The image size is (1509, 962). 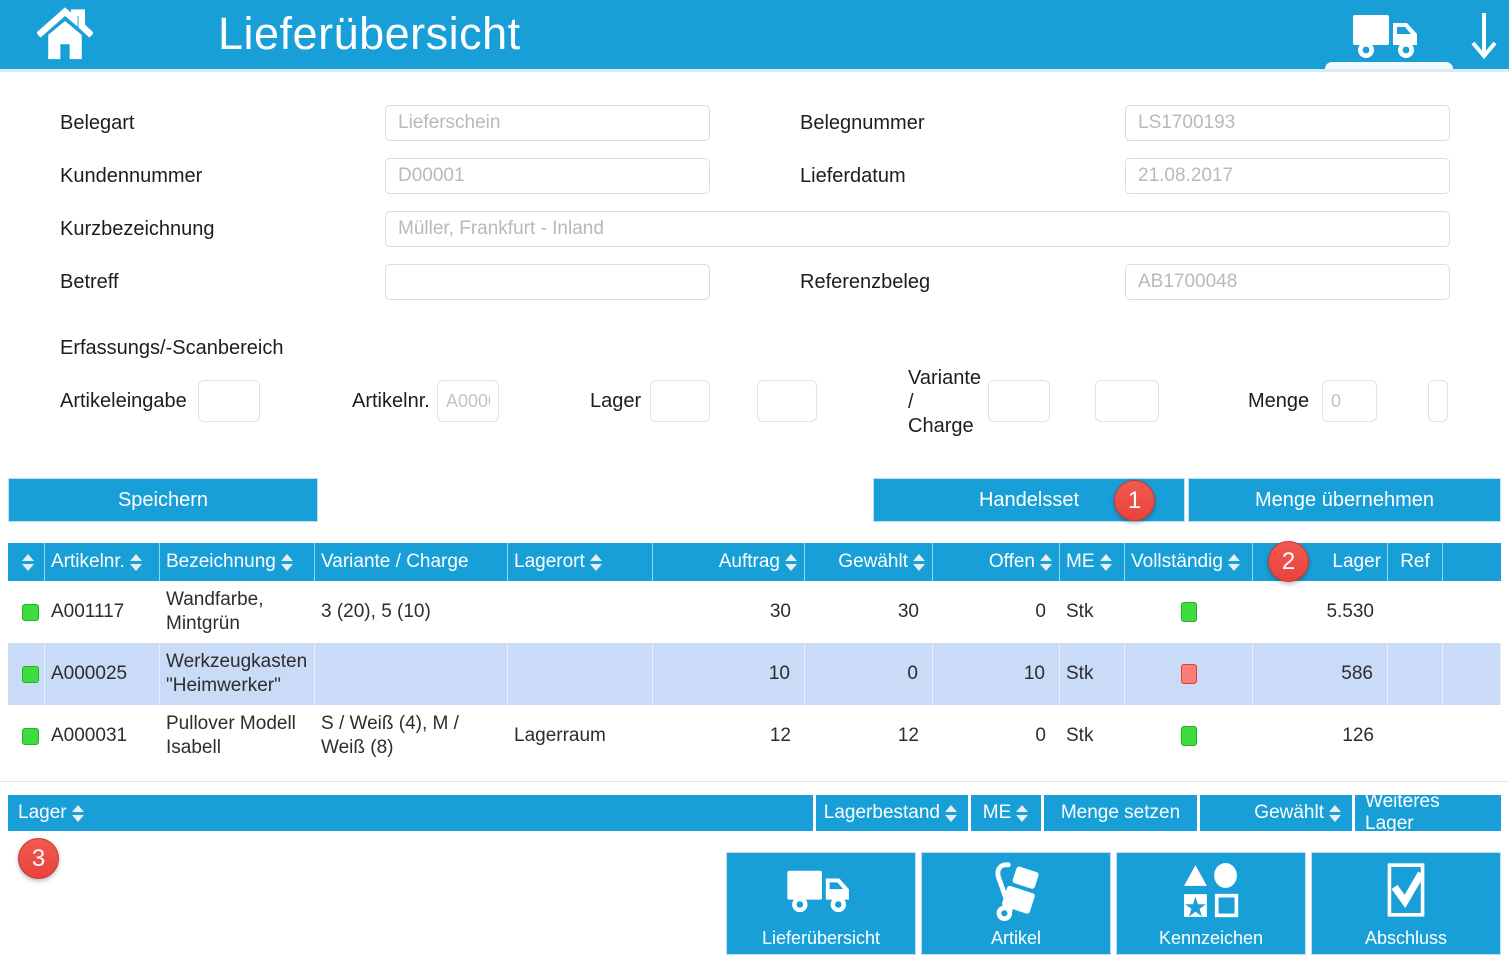 I want to click on col-ref-label: Ref, so click(x=1415, y=561).